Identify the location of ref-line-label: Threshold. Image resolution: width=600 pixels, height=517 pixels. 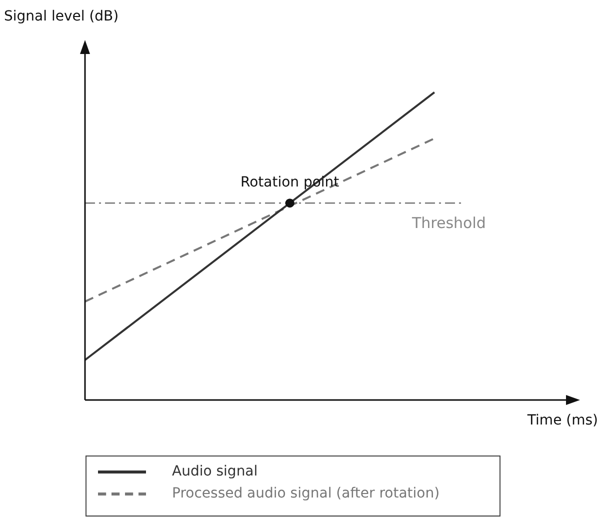
(448, 223).